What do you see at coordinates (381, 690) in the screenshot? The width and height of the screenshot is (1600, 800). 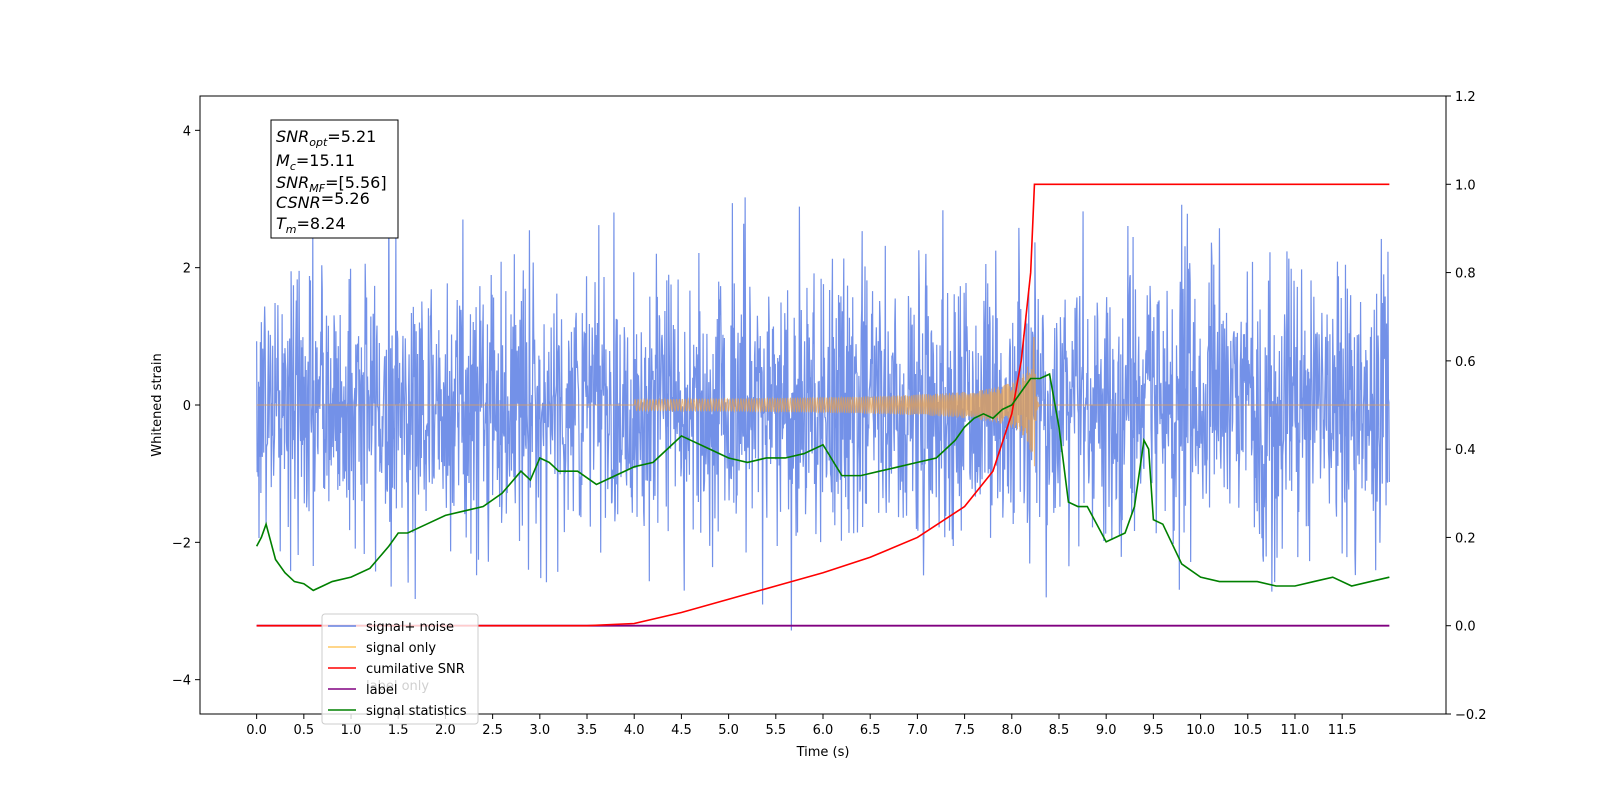 I see `legend-label-label: label` at bounding box center [381, 690].